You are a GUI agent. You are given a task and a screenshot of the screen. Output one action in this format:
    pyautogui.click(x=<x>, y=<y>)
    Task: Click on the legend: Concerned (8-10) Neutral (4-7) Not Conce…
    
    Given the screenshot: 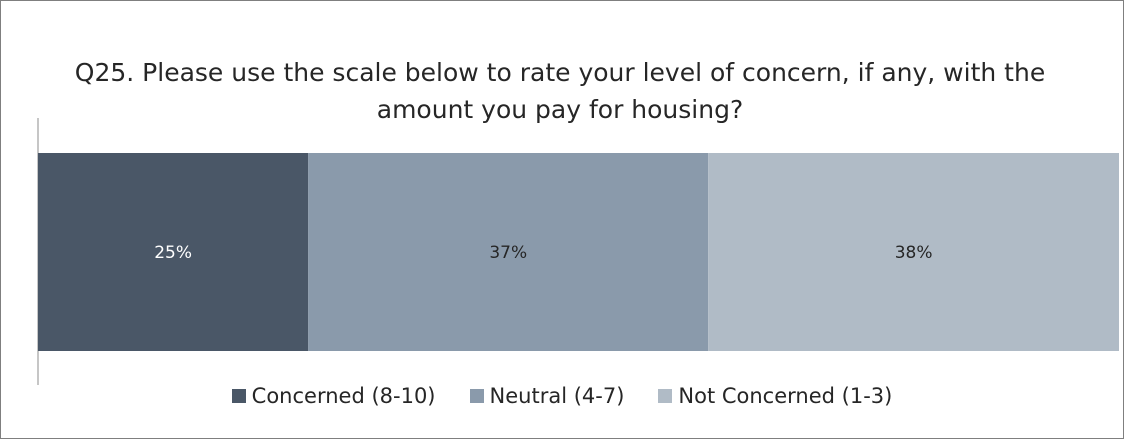 What is the action you would take?
    pyautogui.click(x=562, y=396)
    